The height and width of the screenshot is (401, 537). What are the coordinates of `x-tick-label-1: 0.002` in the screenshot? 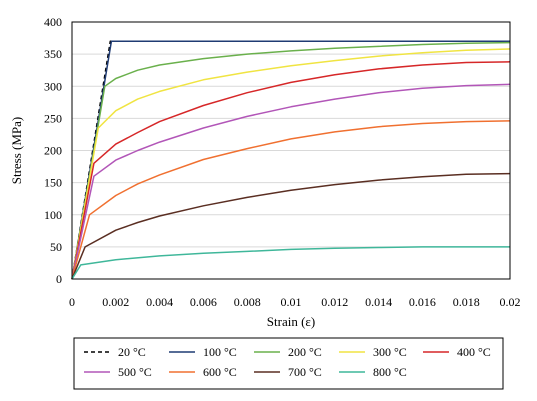 It's located at (115, 302).